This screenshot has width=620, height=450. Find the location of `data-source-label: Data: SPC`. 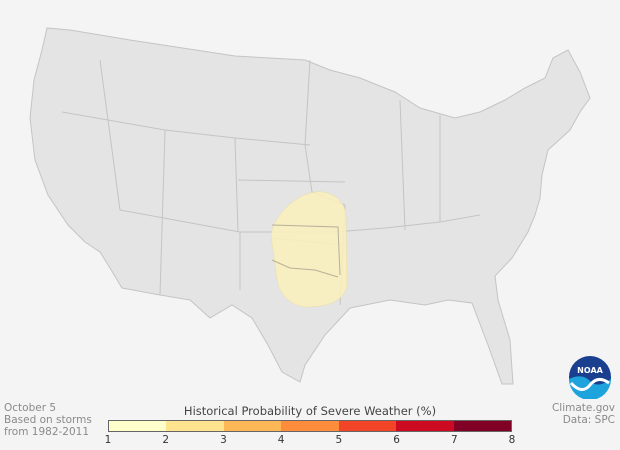

data-source-label: Data: SPC is located at coordinates (588, 420).